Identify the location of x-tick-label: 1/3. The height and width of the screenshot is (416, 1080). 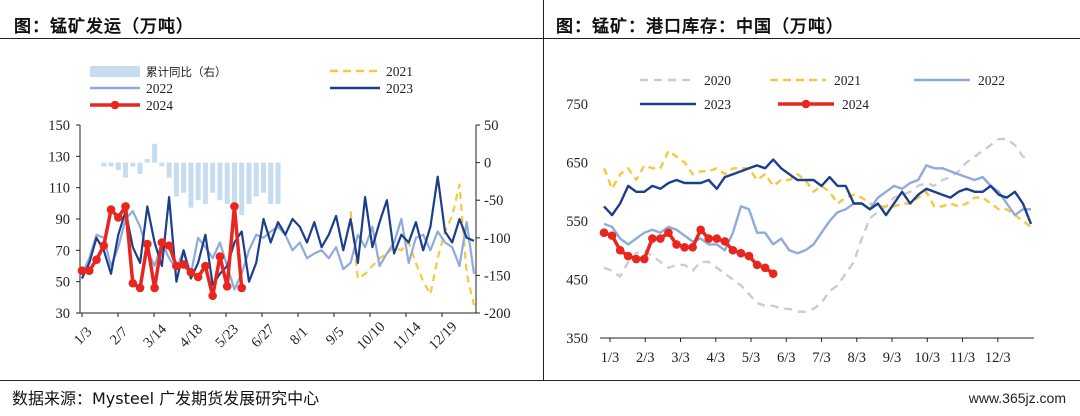
(610, 358).